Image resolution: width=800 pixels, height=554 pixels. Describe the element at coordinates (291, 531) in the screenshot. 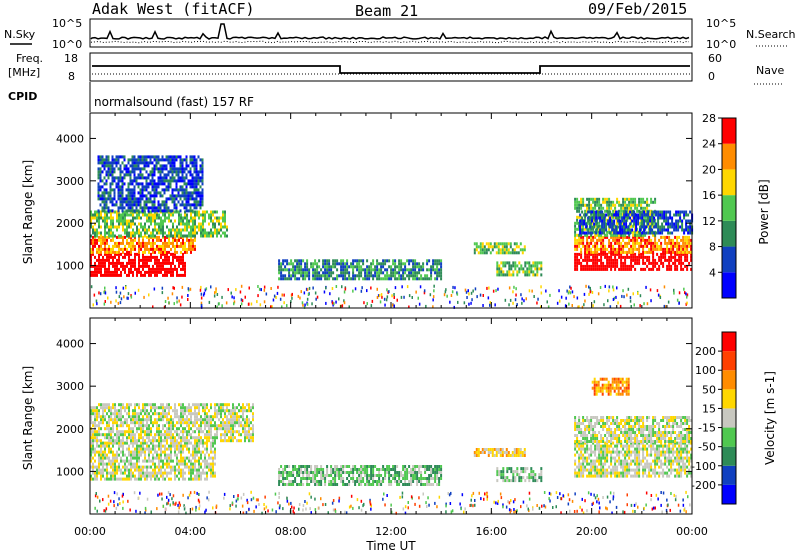

I see `velocity-xtick-label: 08:00` at that location.